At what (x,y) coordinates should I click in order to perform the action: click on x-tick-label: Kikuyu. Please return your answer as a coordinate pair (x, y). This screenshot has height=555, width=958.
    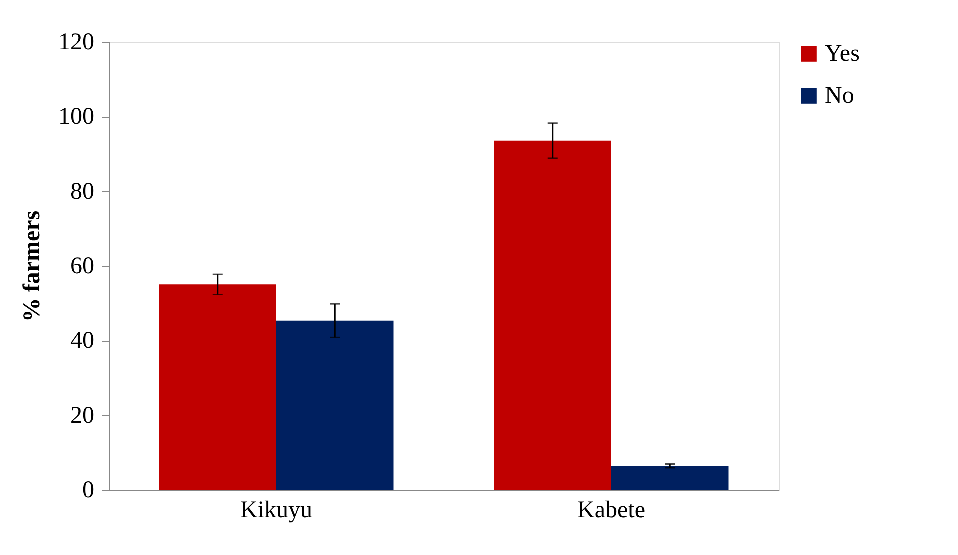
    Looking at the image, I should click on (276, 511).